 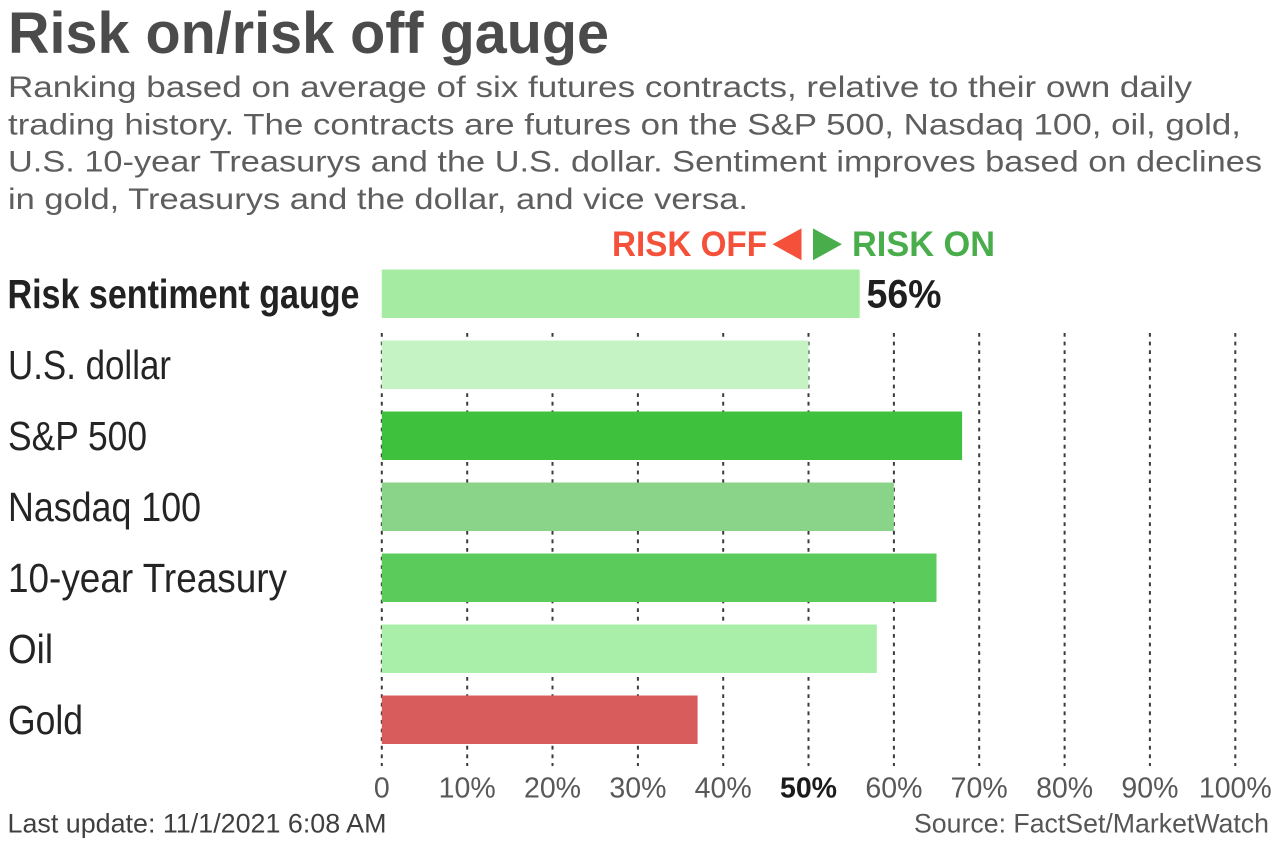 I want to click on svg-text: 60%, so click(x=893, y=789).